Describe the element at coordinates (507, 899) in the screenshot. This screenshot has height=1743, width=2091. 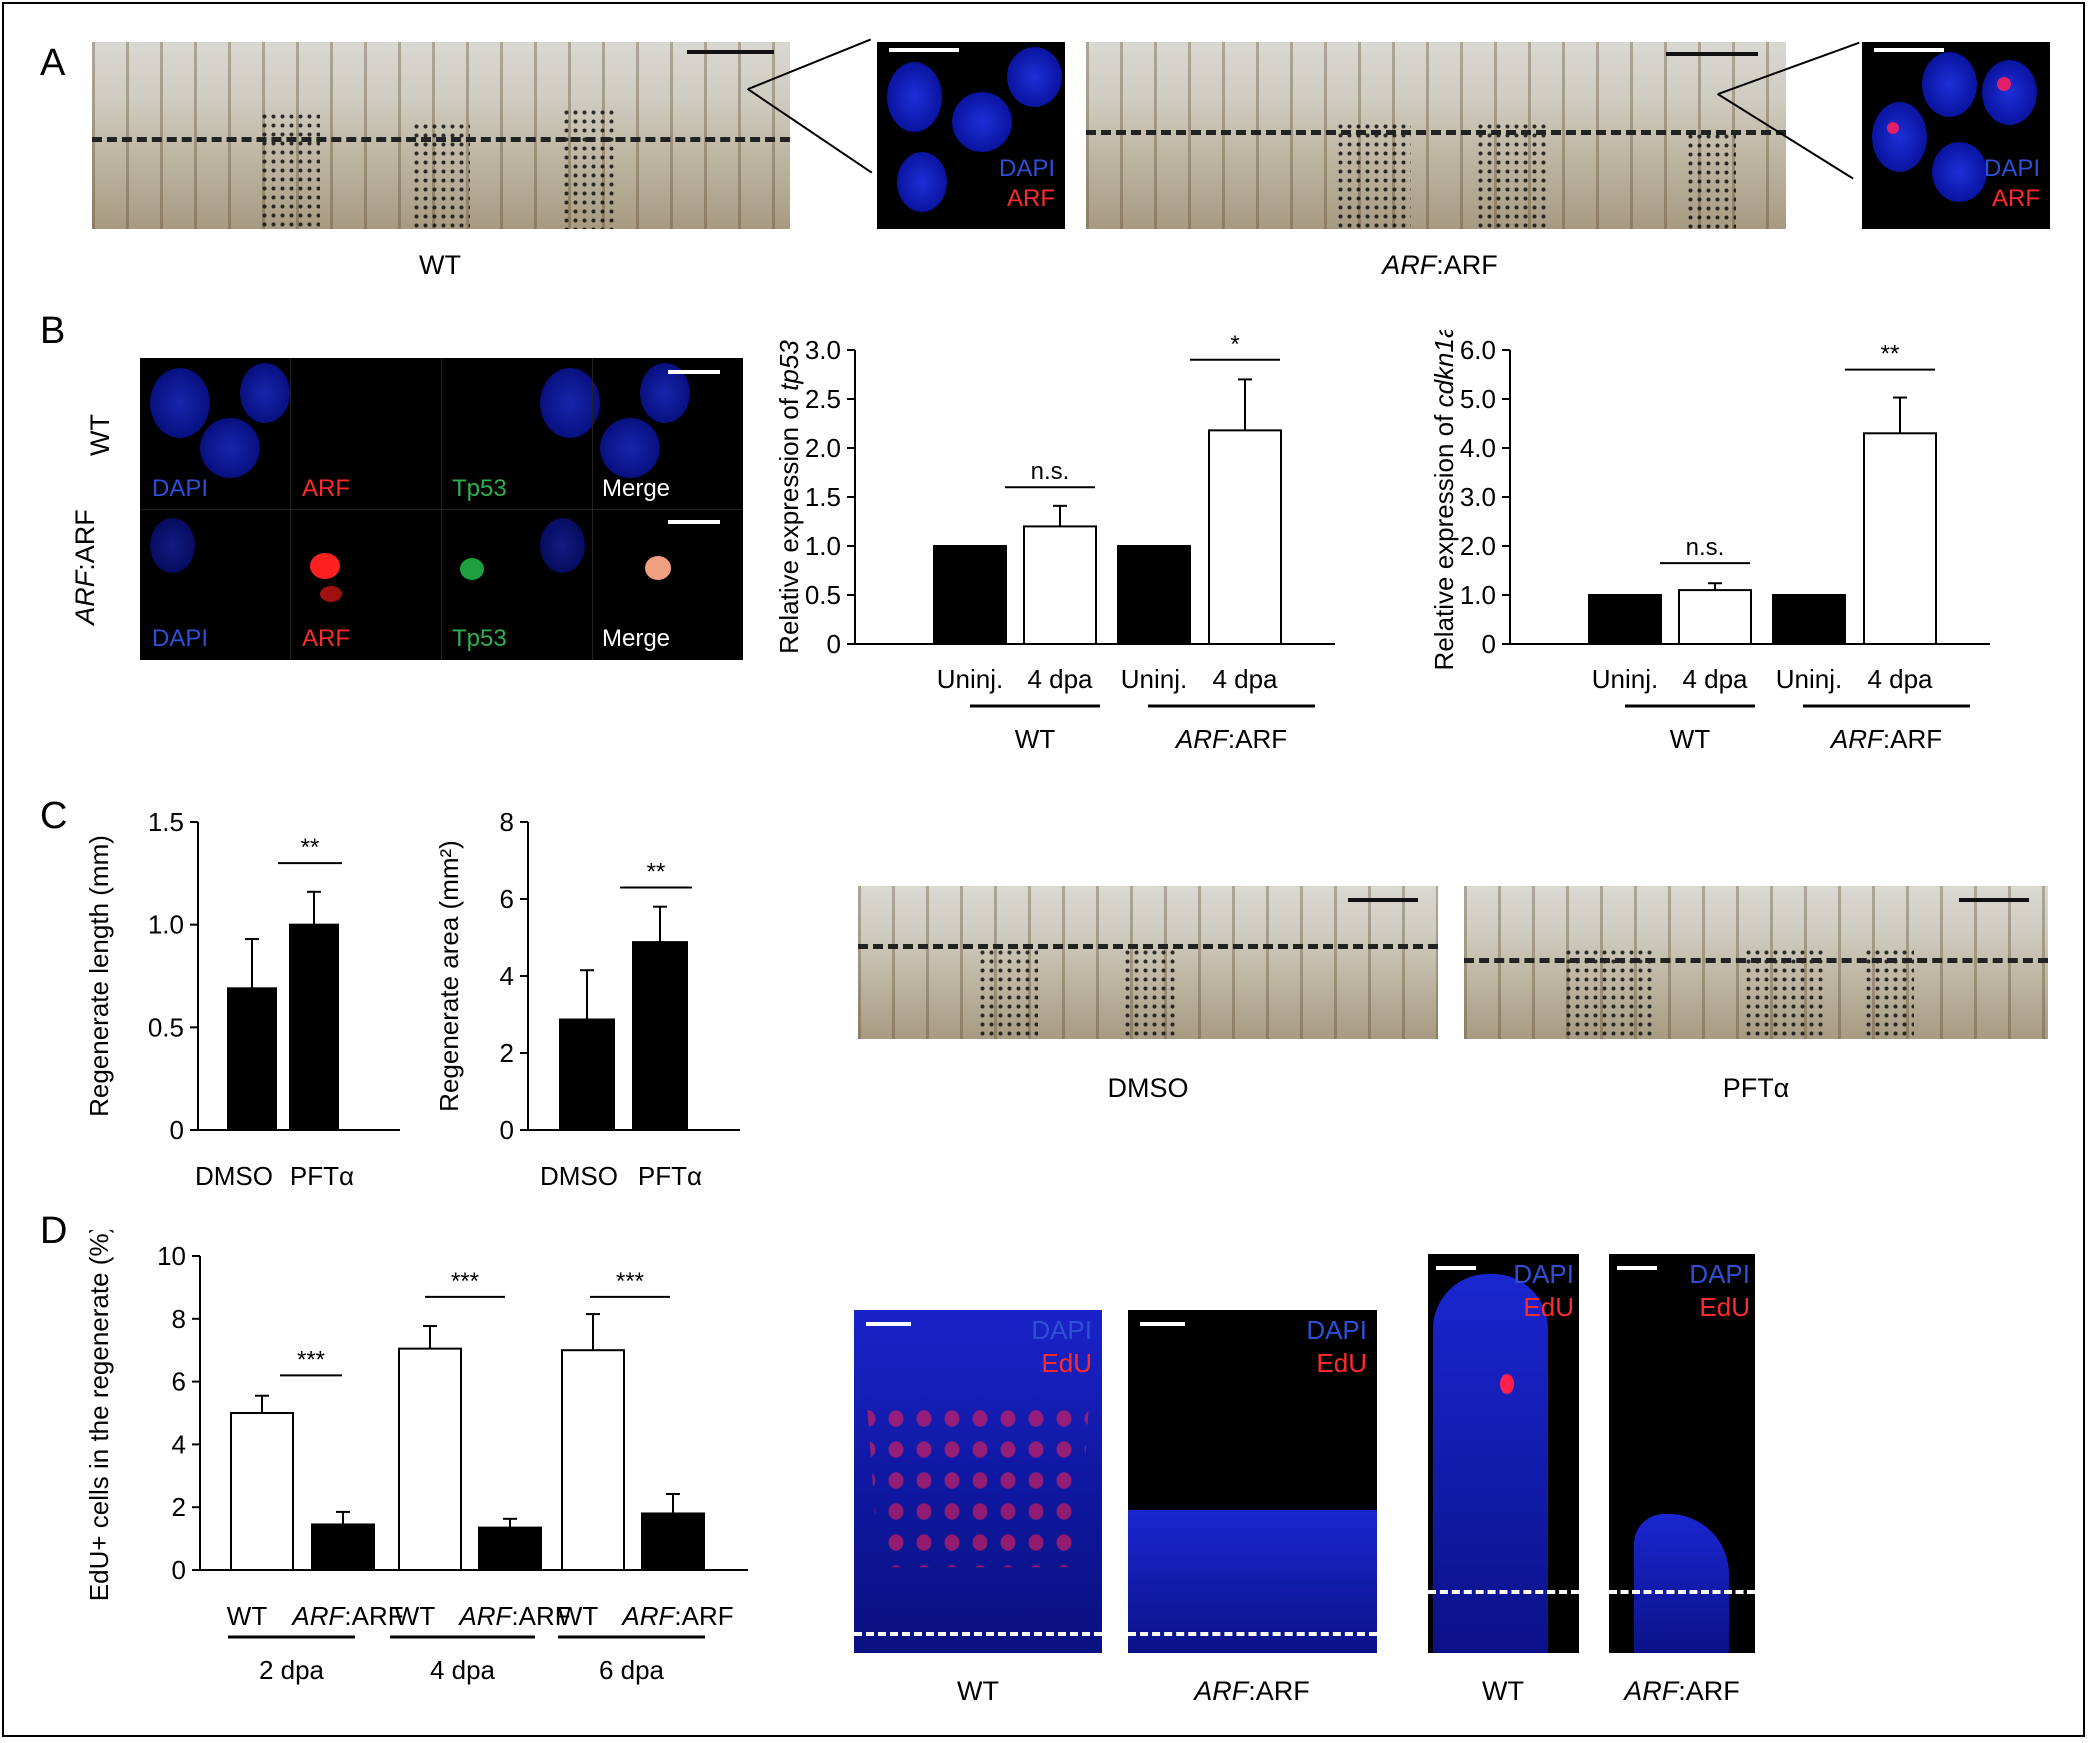
I see `y-tick-label: 6` at that location.